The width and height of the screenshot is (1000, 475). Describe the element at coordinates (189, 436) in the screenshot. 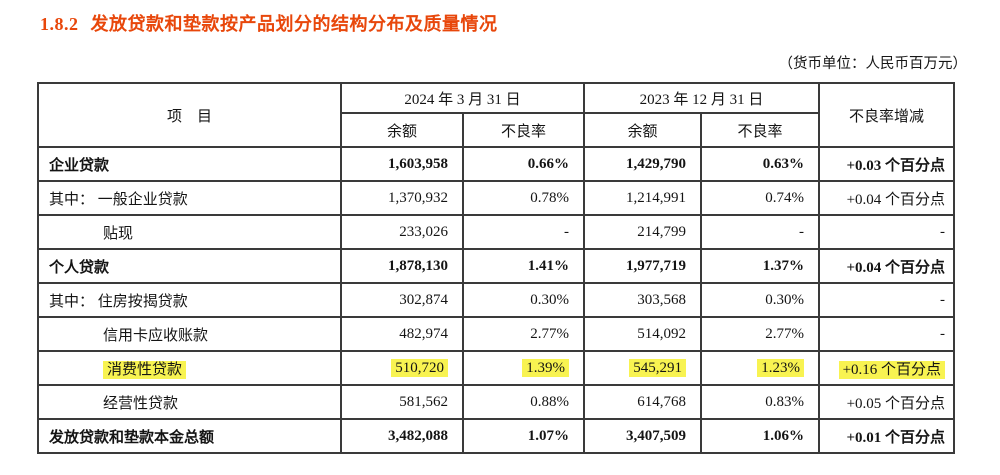

I see `row-label: 发放贷款和垫款本金总额` at that location.